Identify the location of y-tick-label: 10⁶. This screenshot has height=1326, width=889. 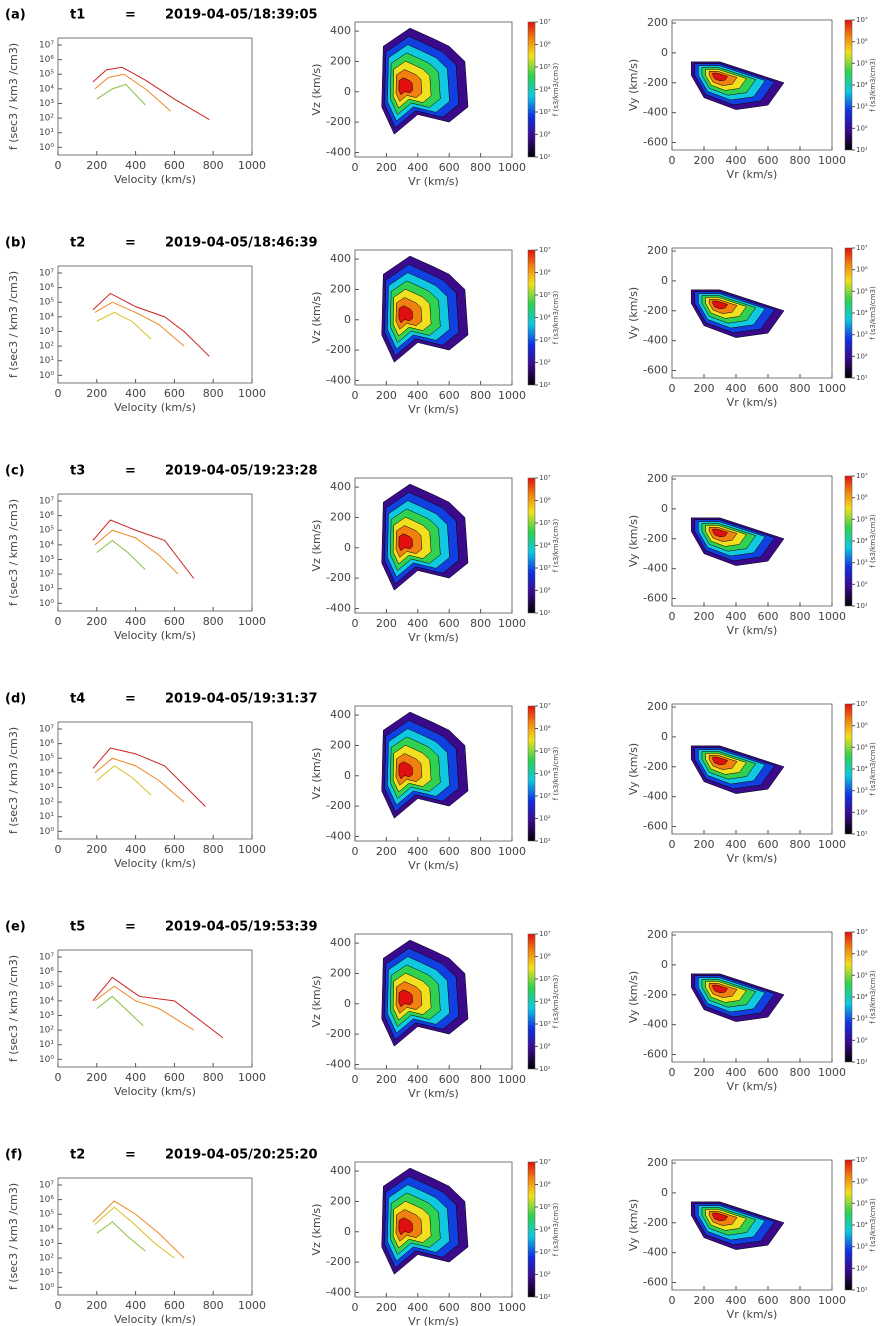
(46, 60).